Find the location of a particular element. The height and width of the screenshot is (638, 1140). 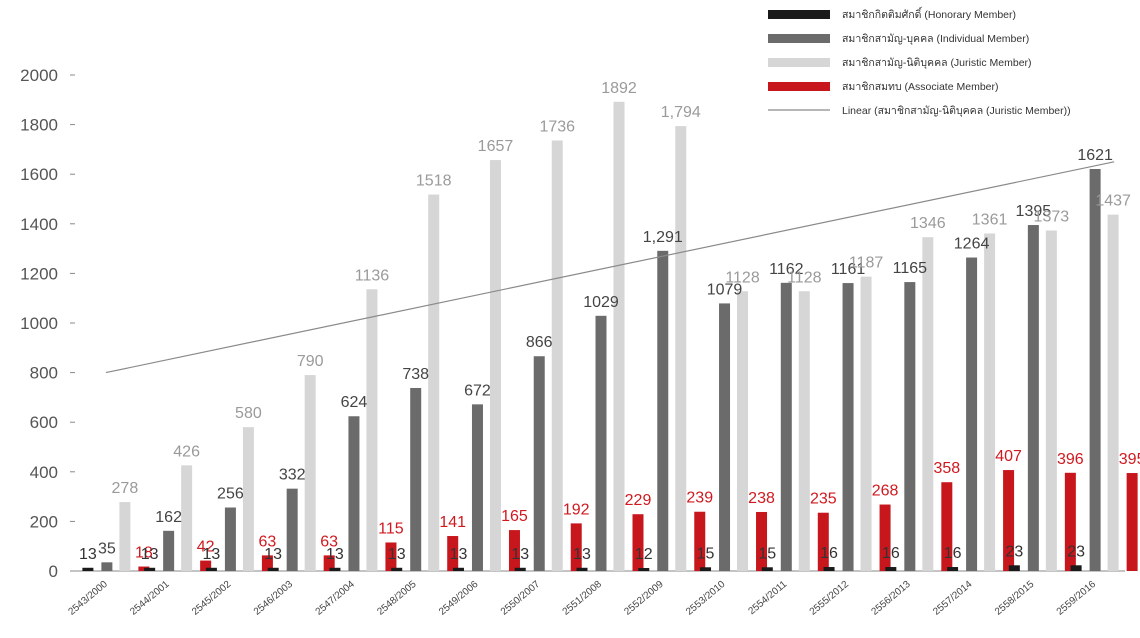

data-label: 238 is located at coordinates (761, 498).